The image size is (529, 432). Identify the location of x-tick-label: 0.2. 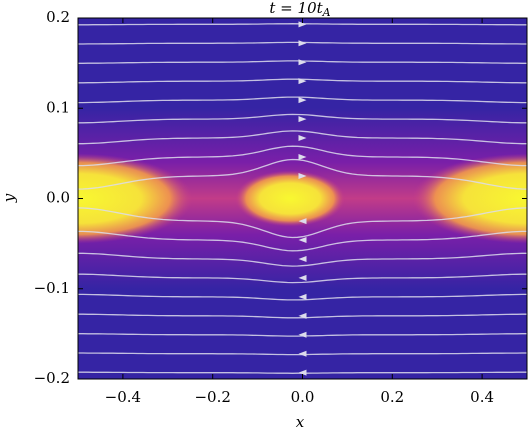
(392, 397).